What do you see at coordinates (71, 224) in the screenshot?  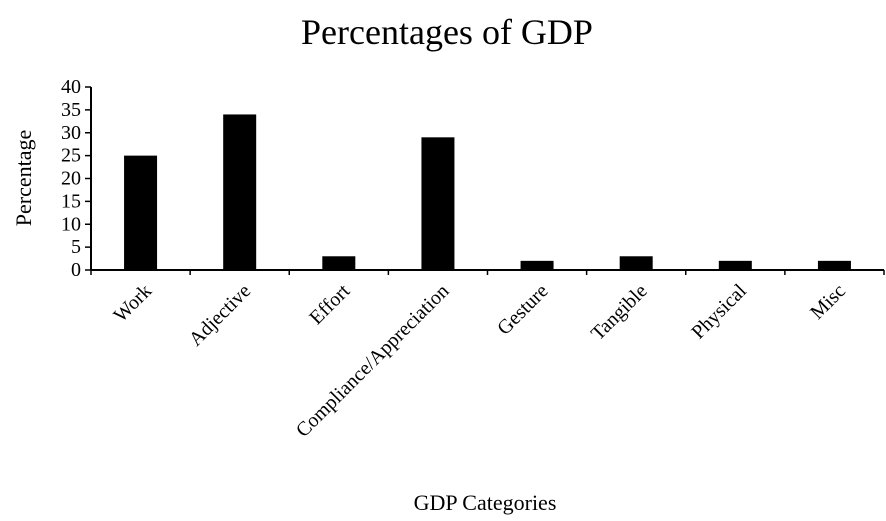 I see `y-tick-label: 10` at bounding box center [71, 224].